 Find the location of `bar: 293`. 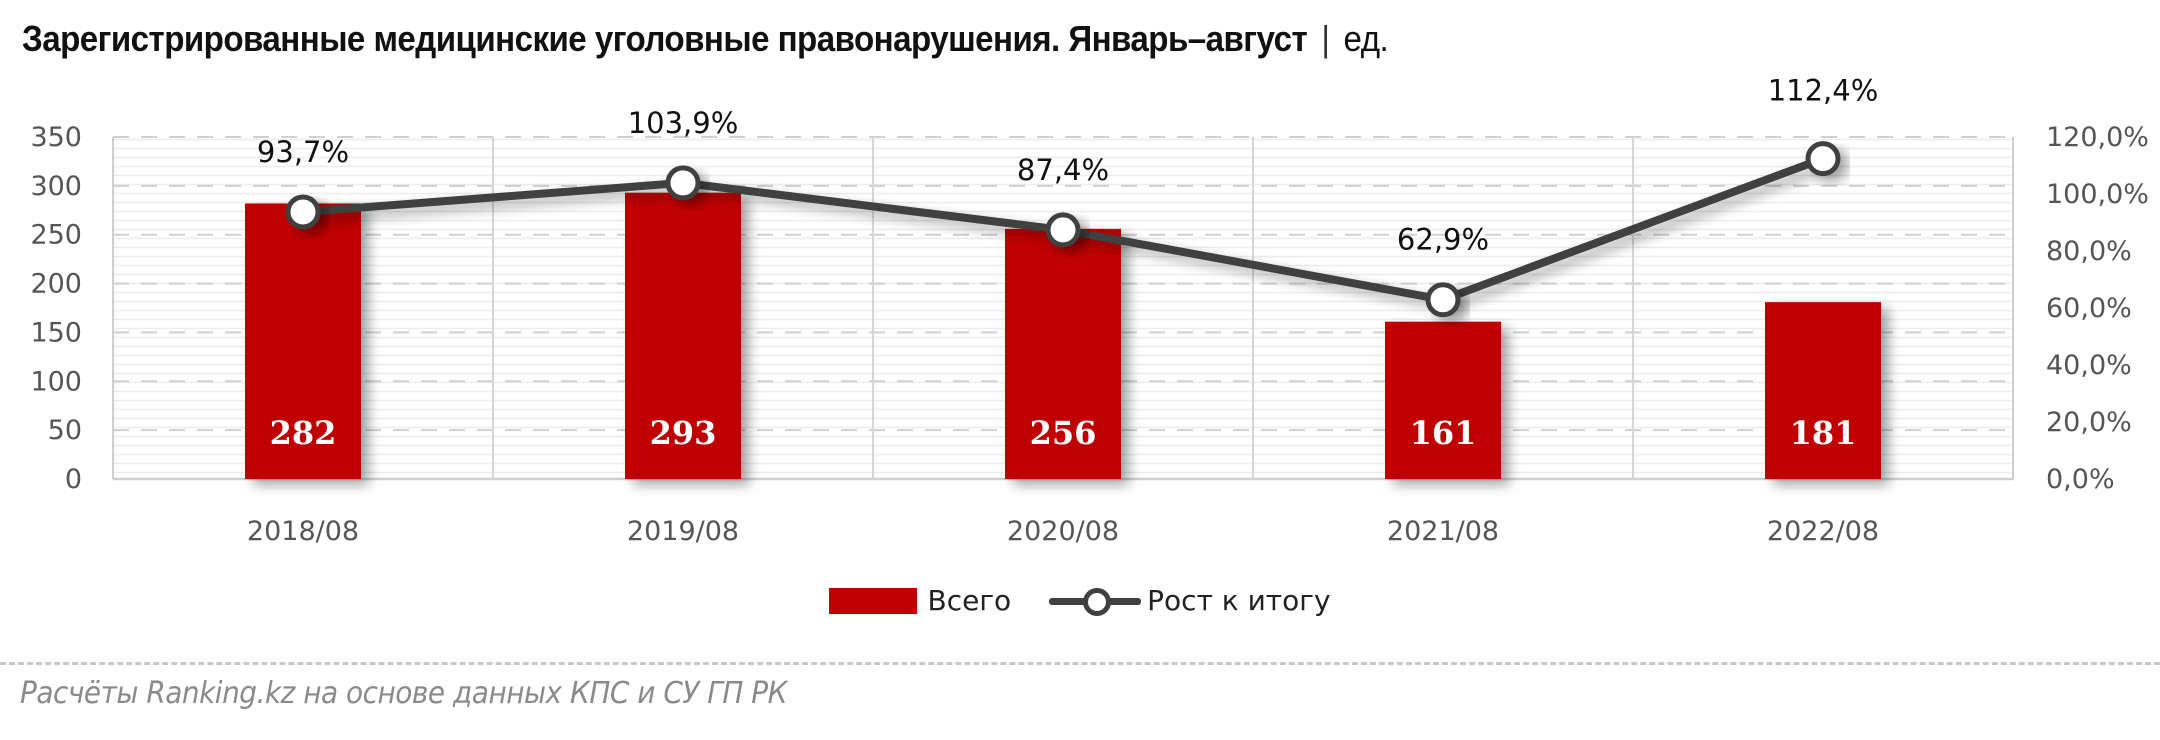

bar: 293 is located at coordinates (683, 335).